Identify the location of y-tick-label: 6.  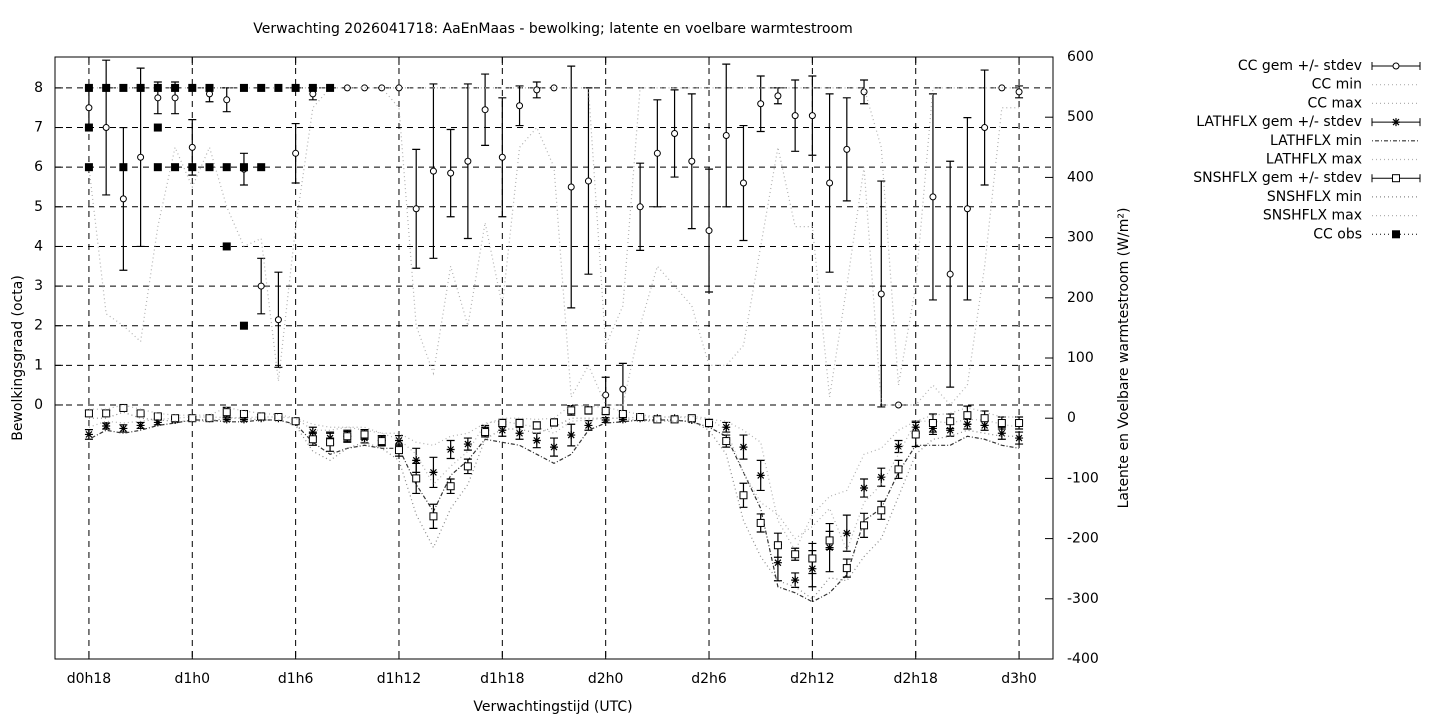
(38, 167).